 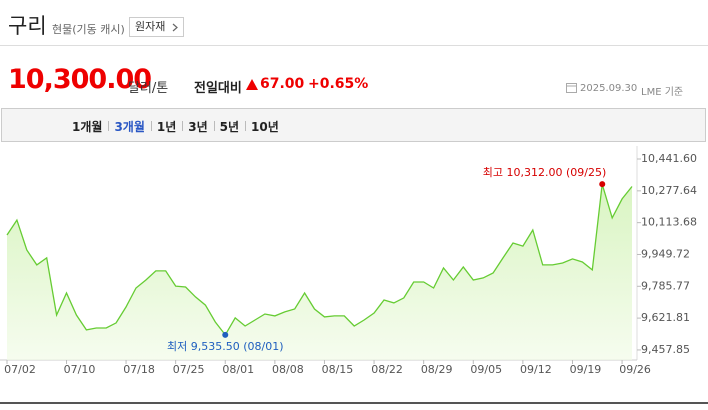 What do you see at coordinates (586, 369) in the screenshot?
I see `x-tick-label: 09/19` at bounding box center [586, 369].